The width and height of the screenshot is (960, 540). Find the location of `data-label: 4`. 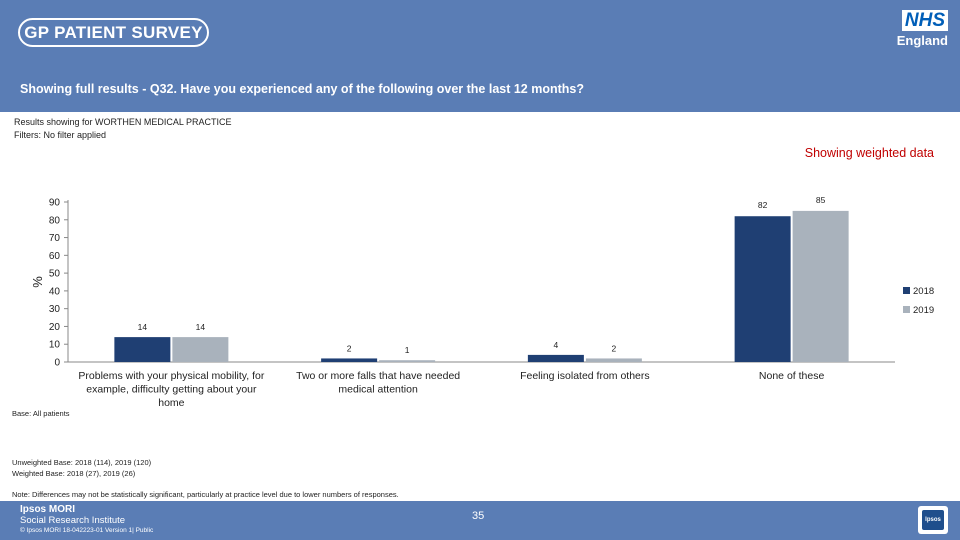

data-label: 4 is located at coordinates (556, 345).